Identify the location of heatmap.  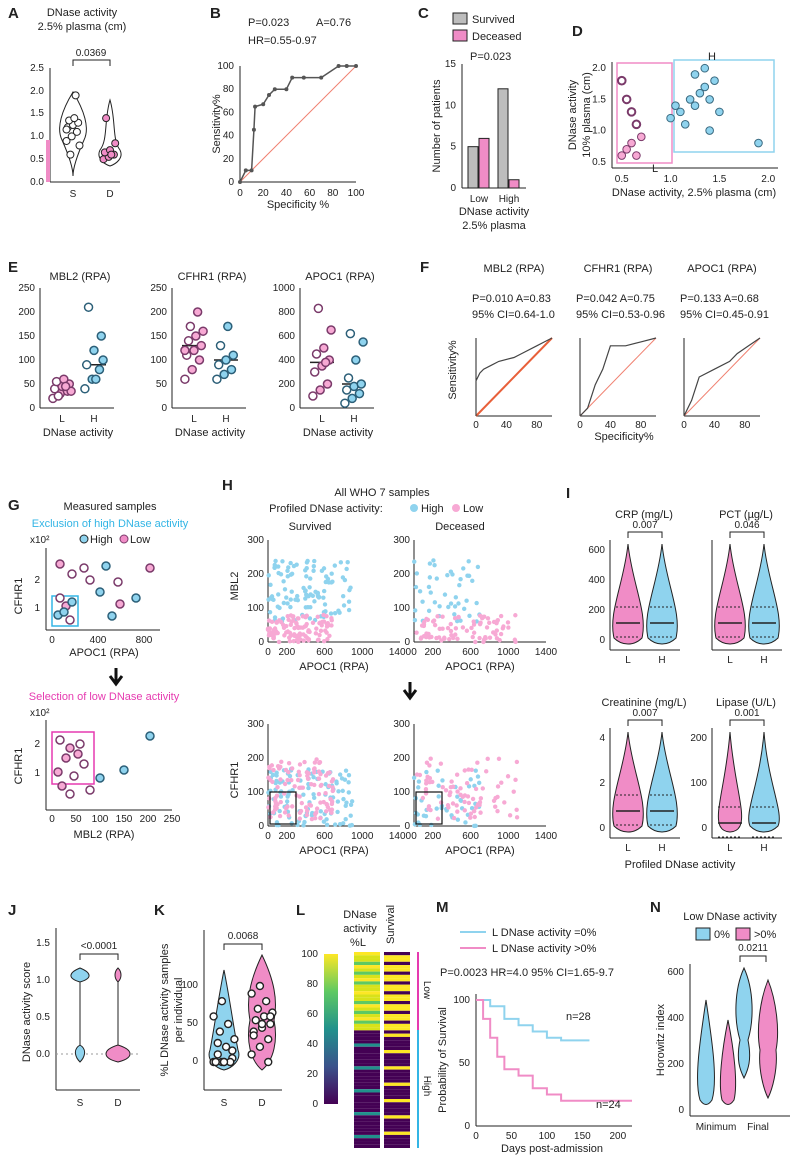
(382, 1050).